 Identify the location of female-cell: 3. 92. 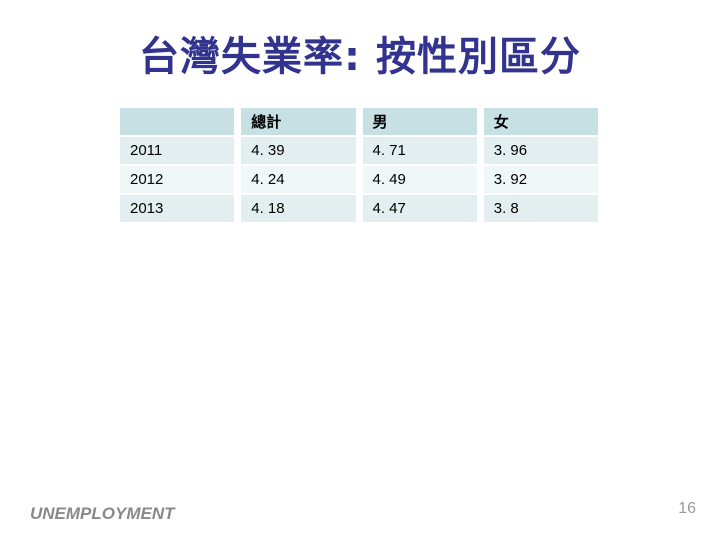
(540, 179).